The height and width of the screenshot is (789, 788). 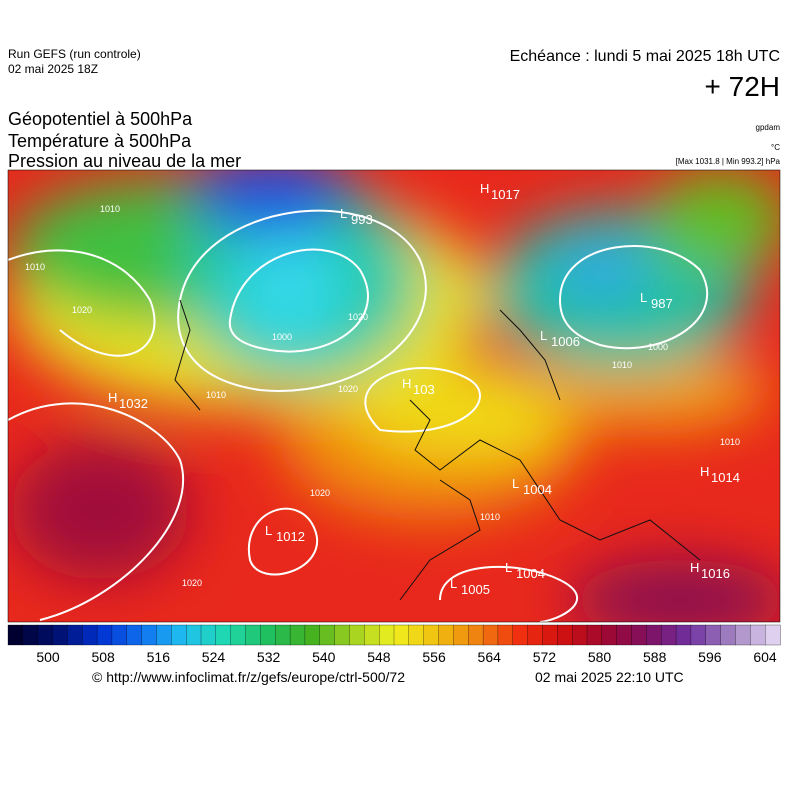 I want to click on title: Géopotentiel à 500hPa, so click(x=100, y=119).